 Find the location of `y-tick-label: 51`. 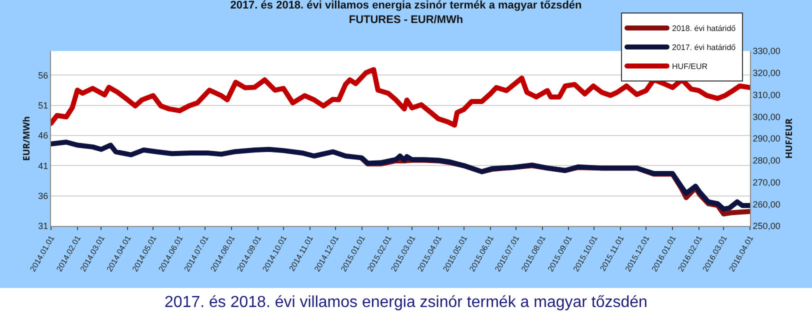

y-tick-label: 51 is located at coordinates (43, 105).